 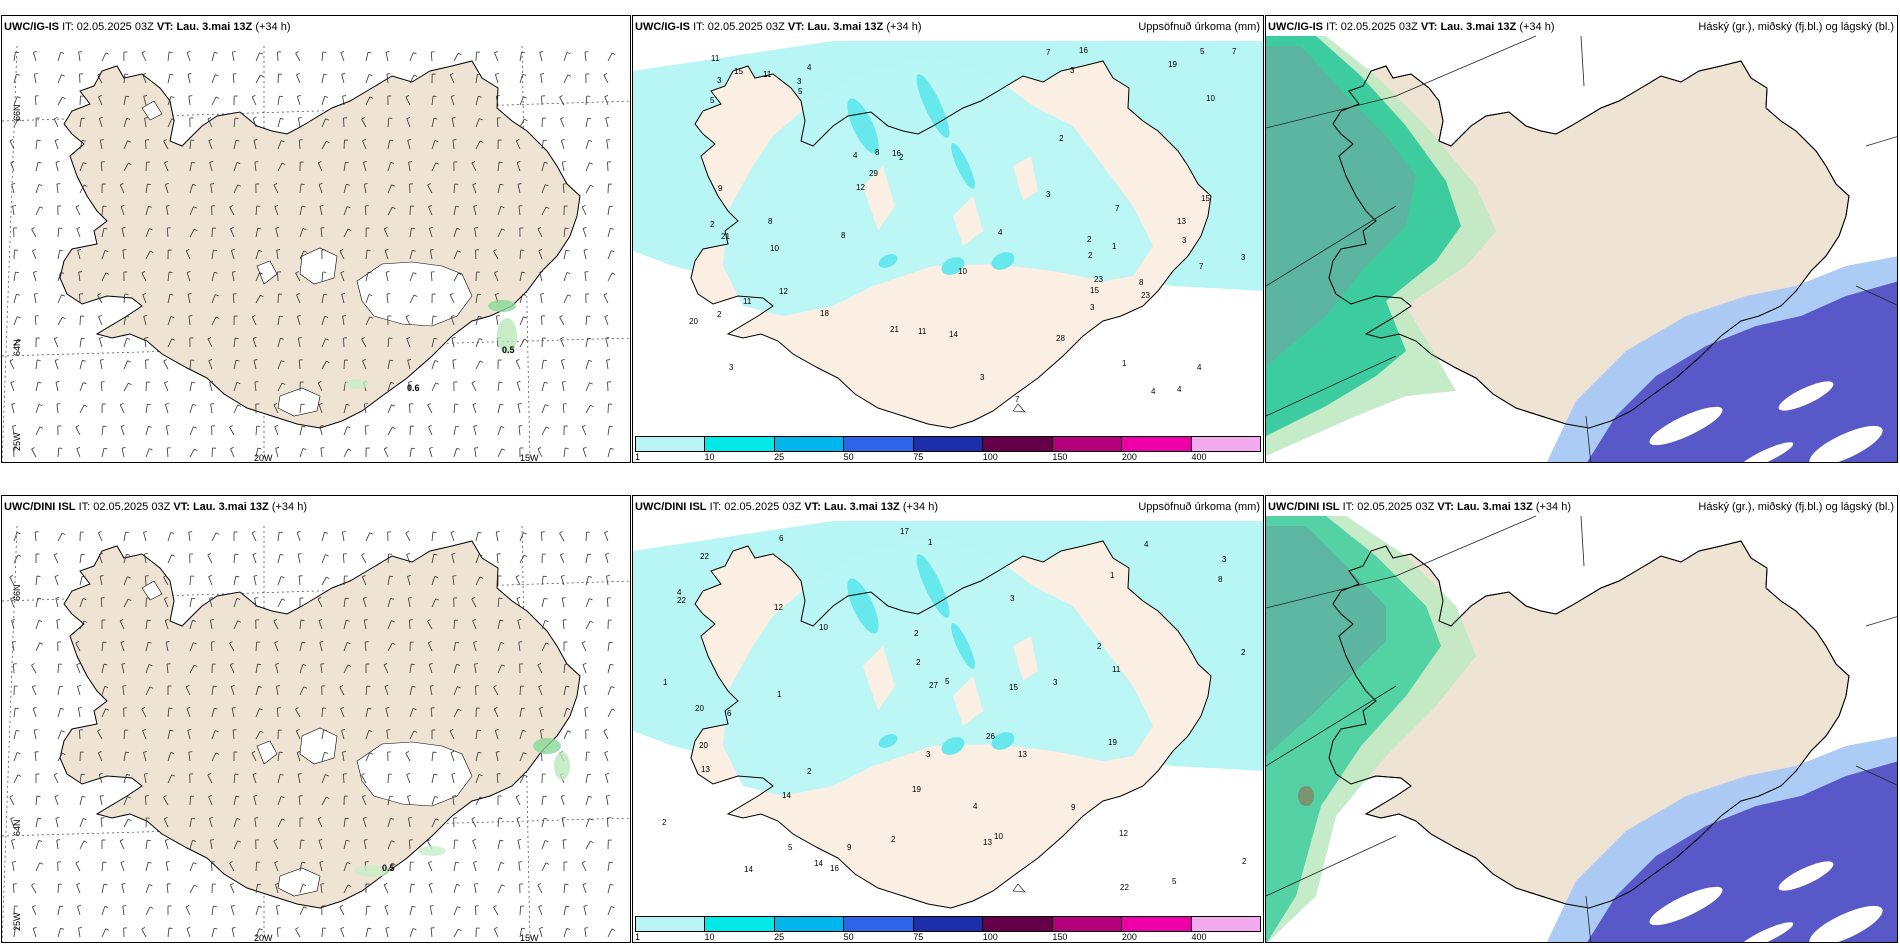 I want to click on precip-title: Uppsöfnuð úrkoma (mm), so click(x=1199, y=27).